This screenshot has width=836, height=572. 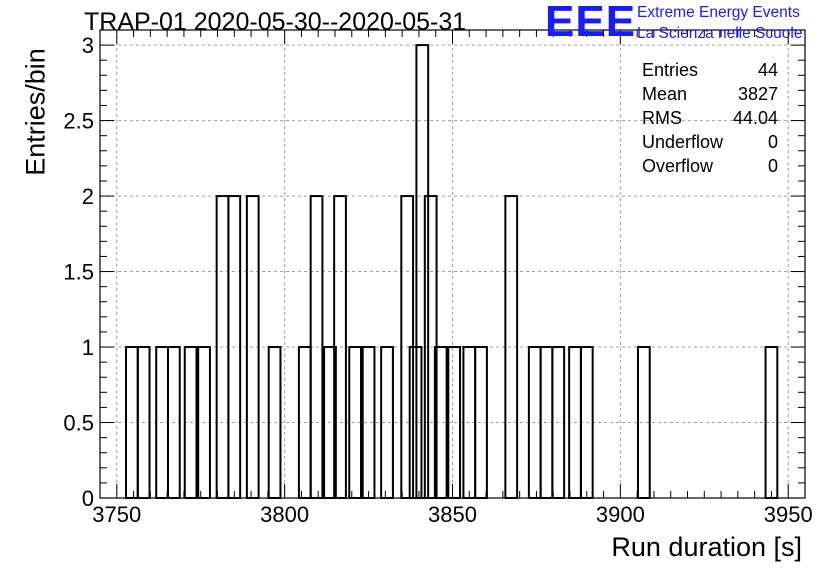 I want to click on y-tick-label: 2.5, so click(x=78, y=121).